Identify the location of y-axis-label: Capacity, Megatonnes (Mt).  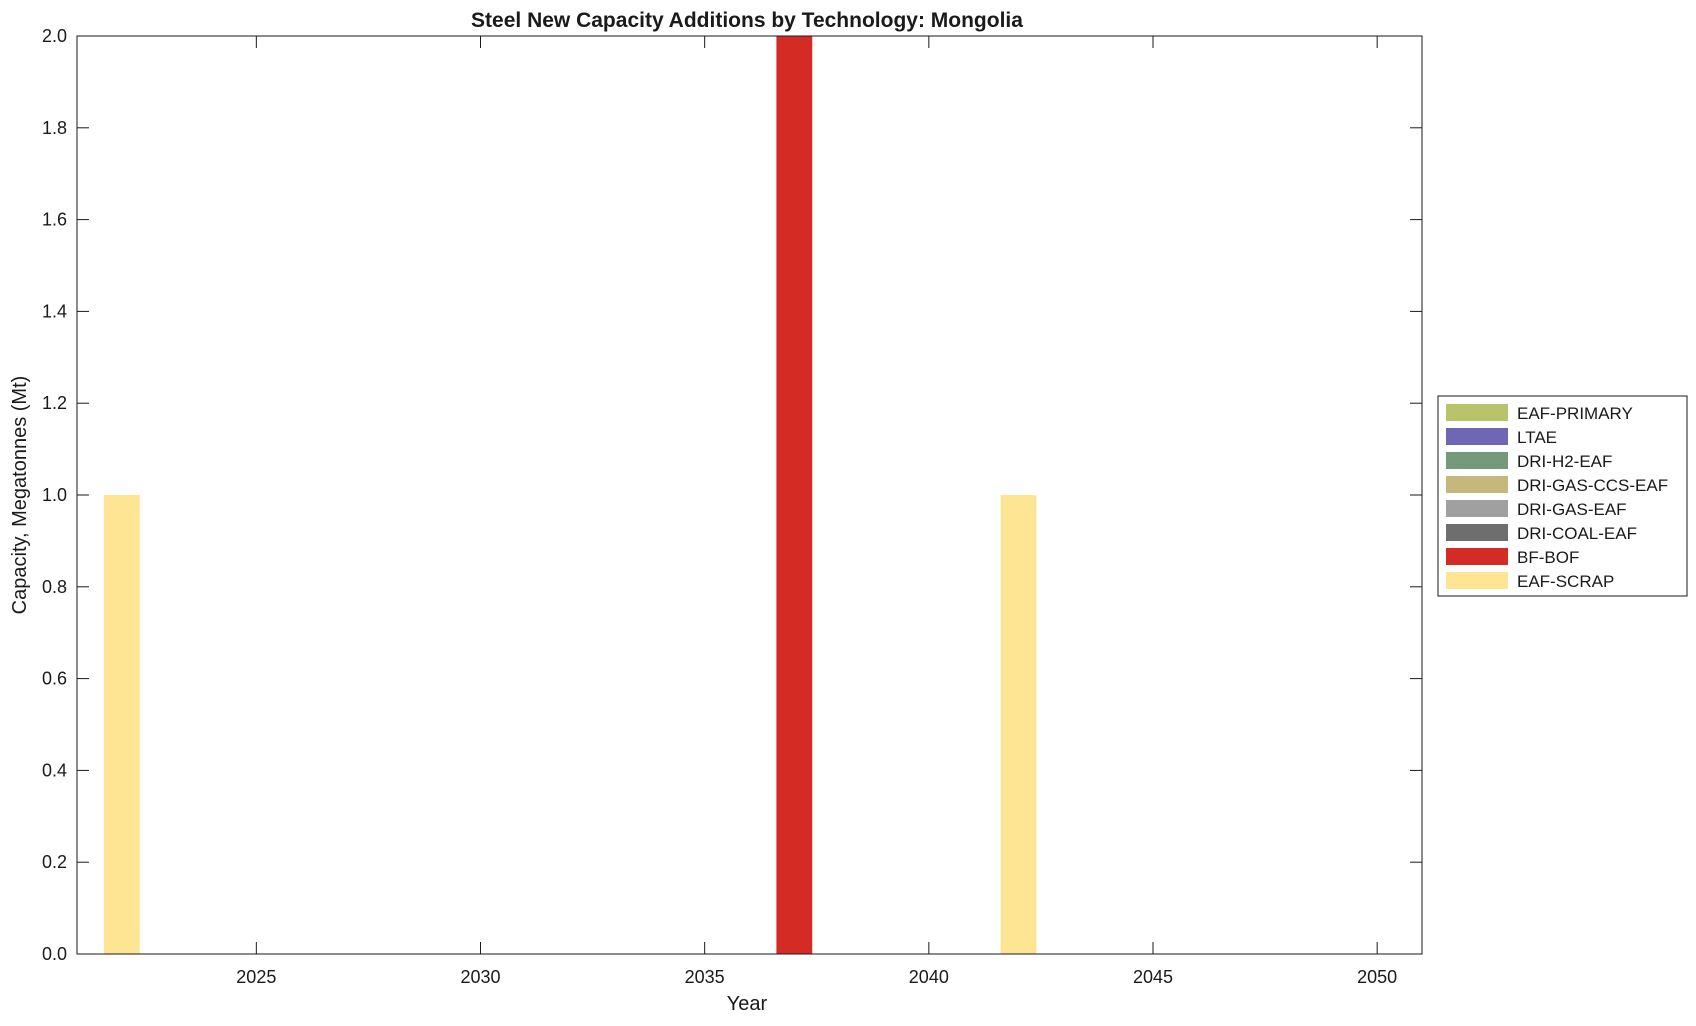
(20, 495).